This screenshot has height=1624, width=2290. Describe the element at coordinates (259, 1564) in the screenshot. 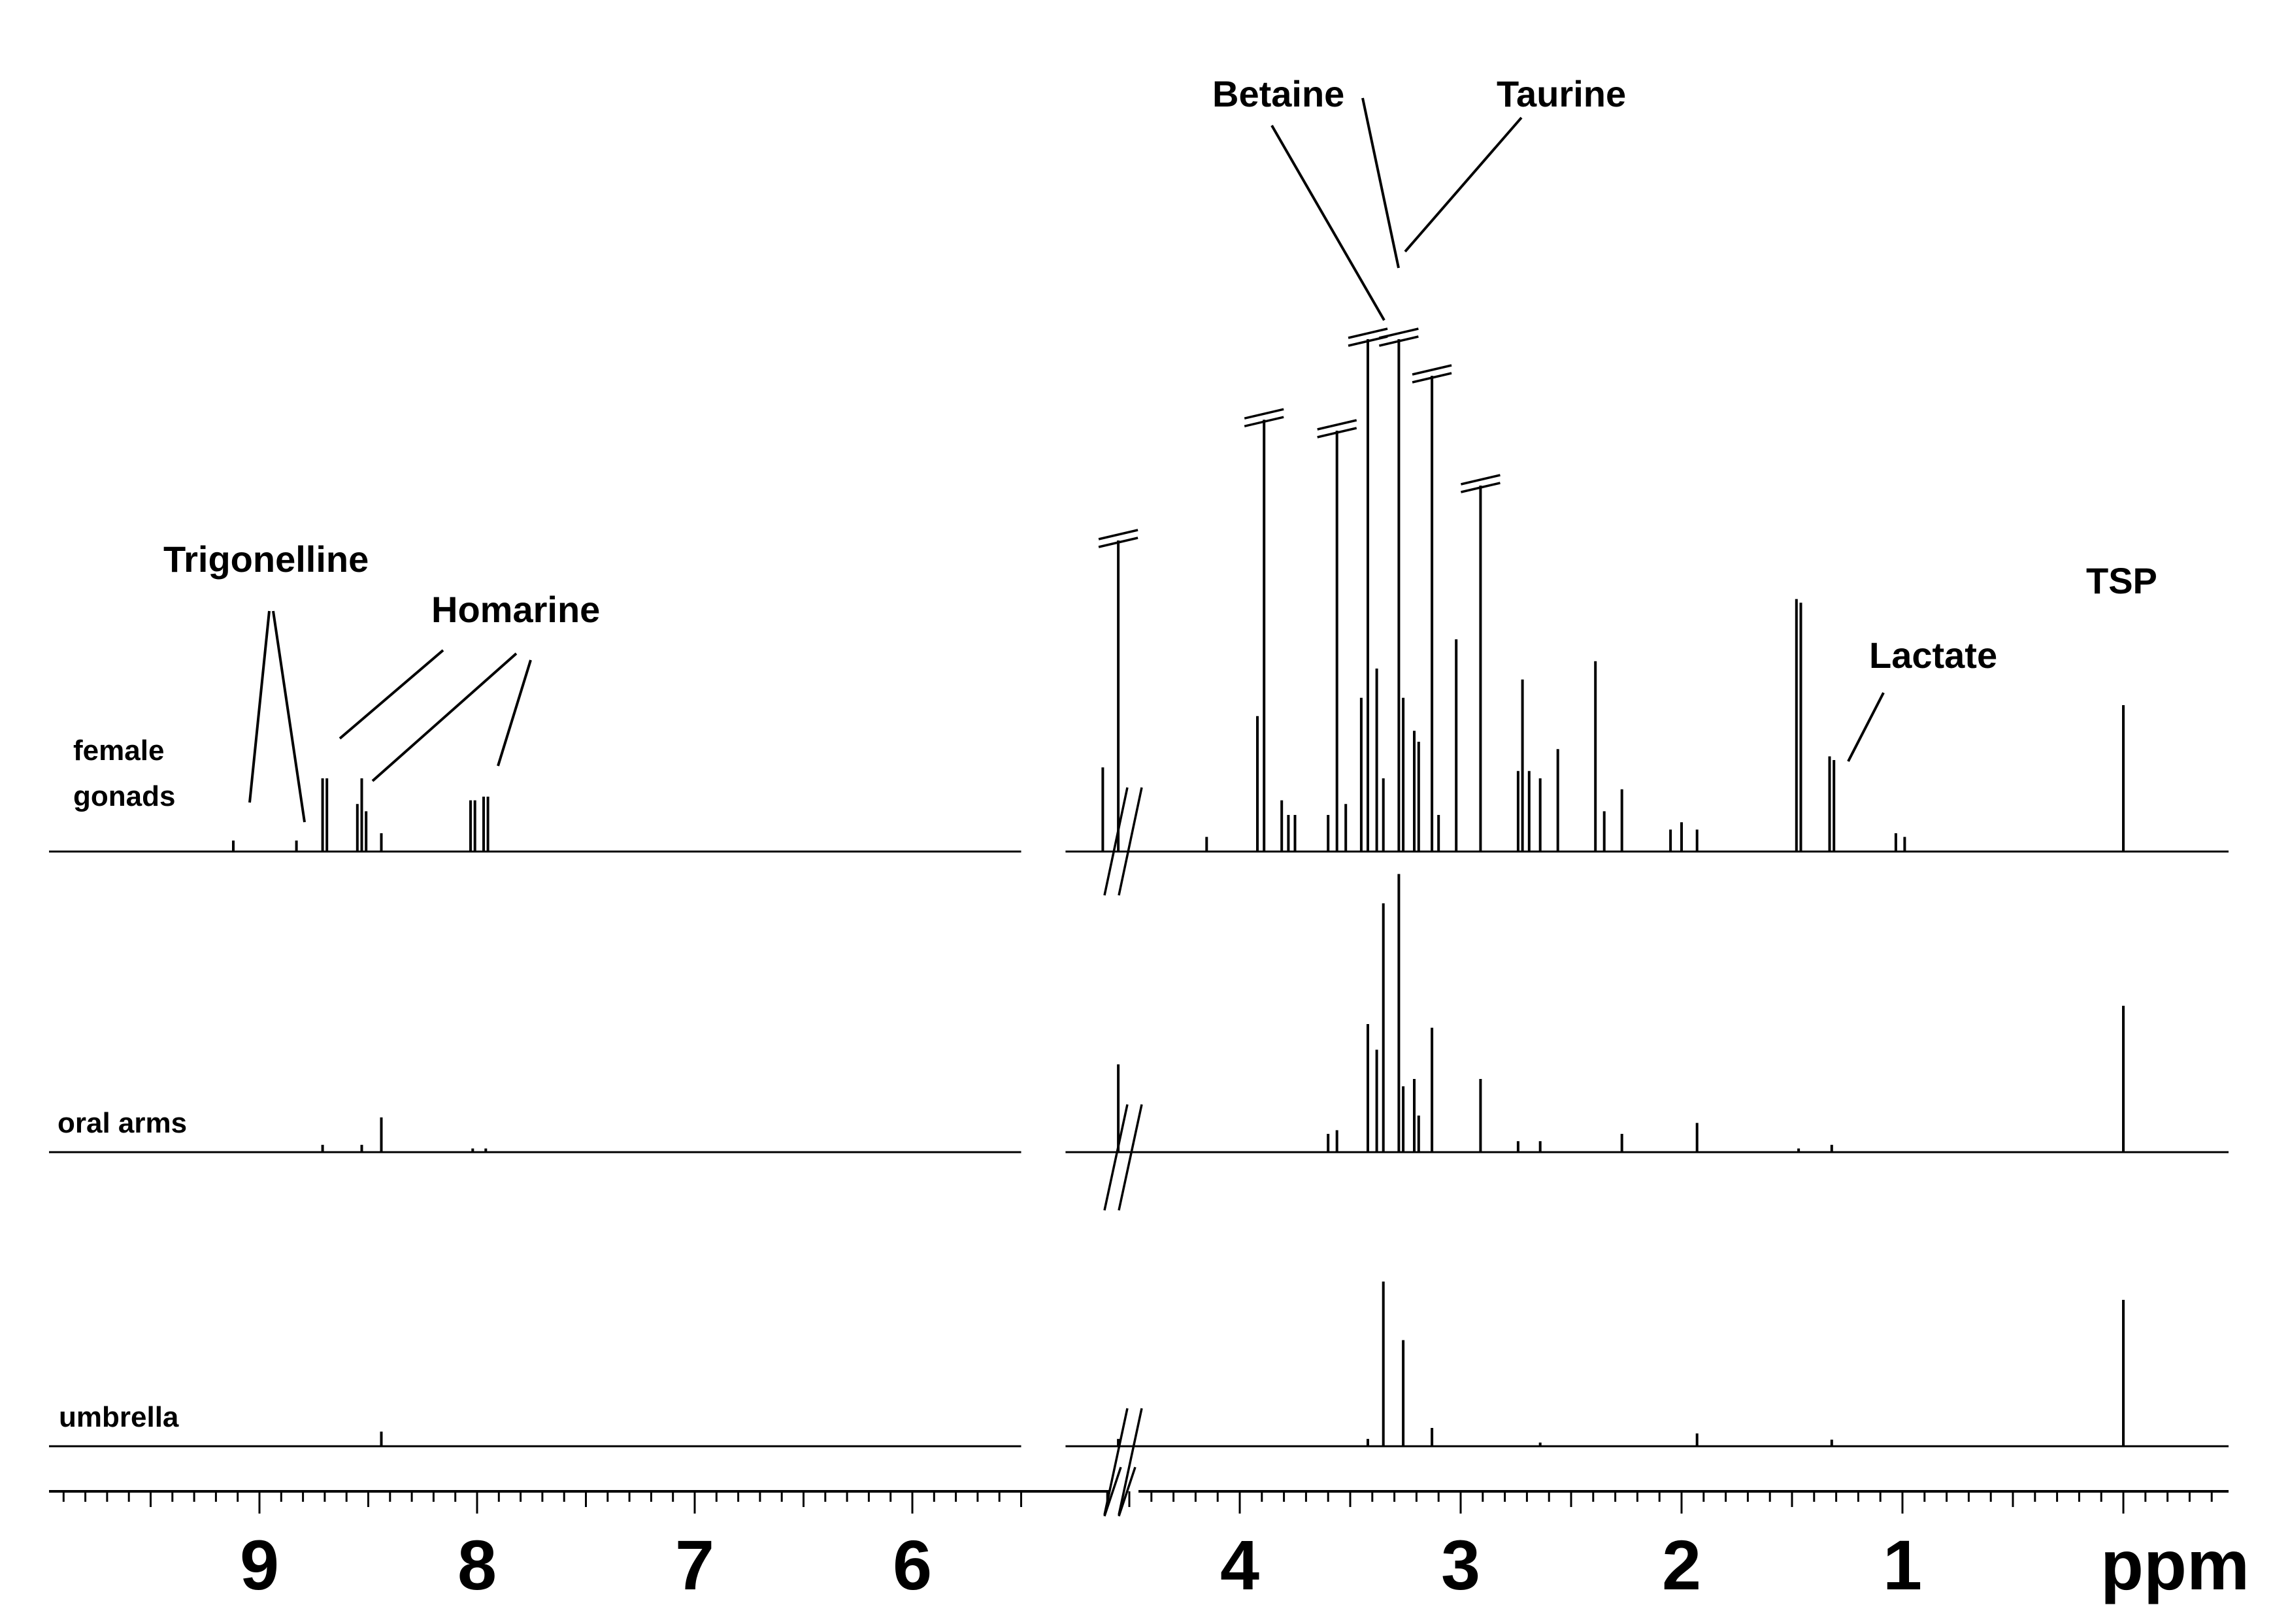

I see `x-tick-label-9: 9` at that location.